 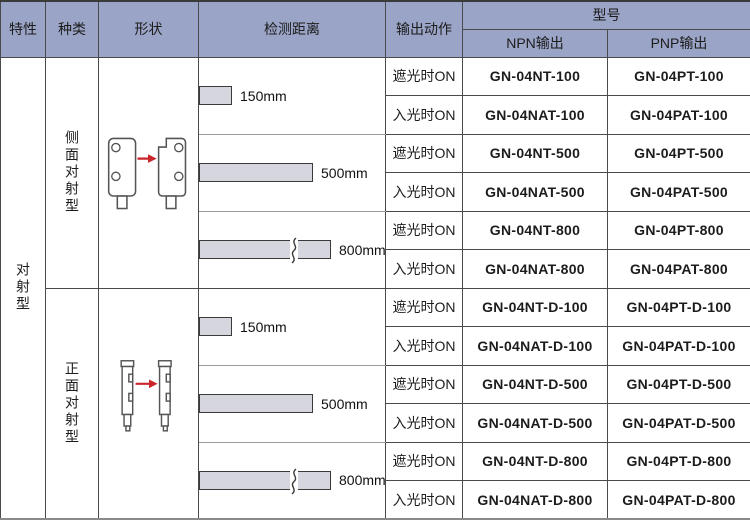 I want to click on pnp-model: GN-04PAT-100, so click(x=678, y=115).